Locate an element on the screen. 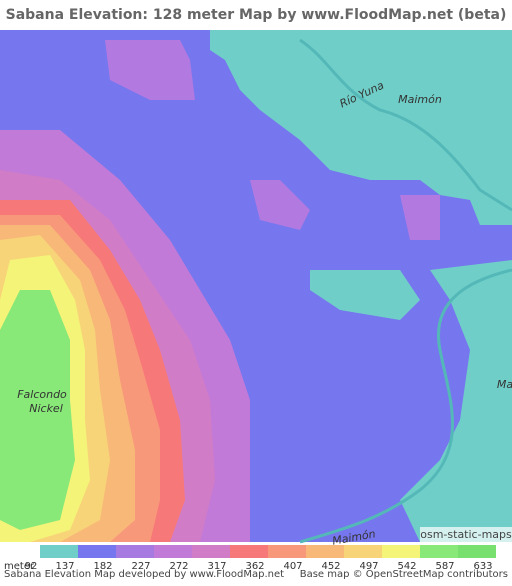  legend-value: 227 is located at coordinates (140, 566).